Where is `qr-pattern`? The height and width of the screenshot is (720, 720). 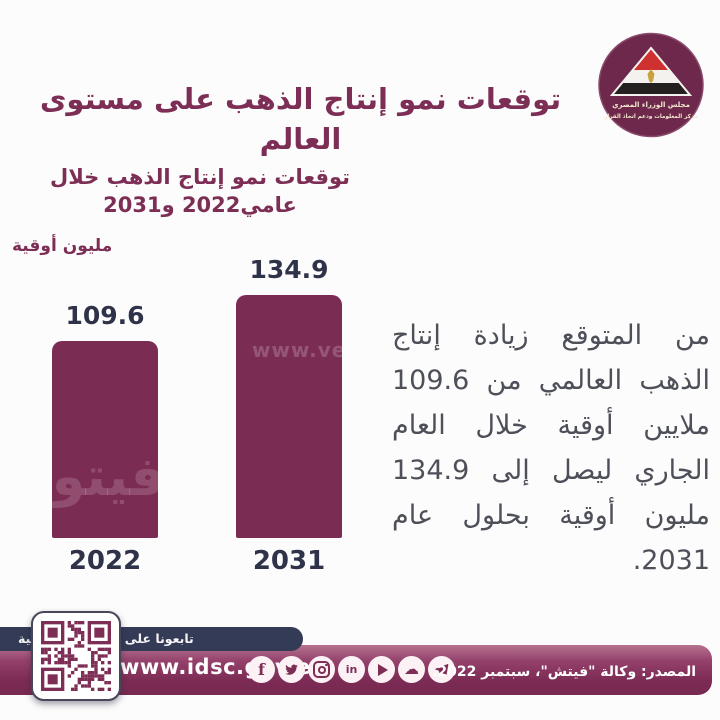 qr-pattern is located at coordinates (76, 656).